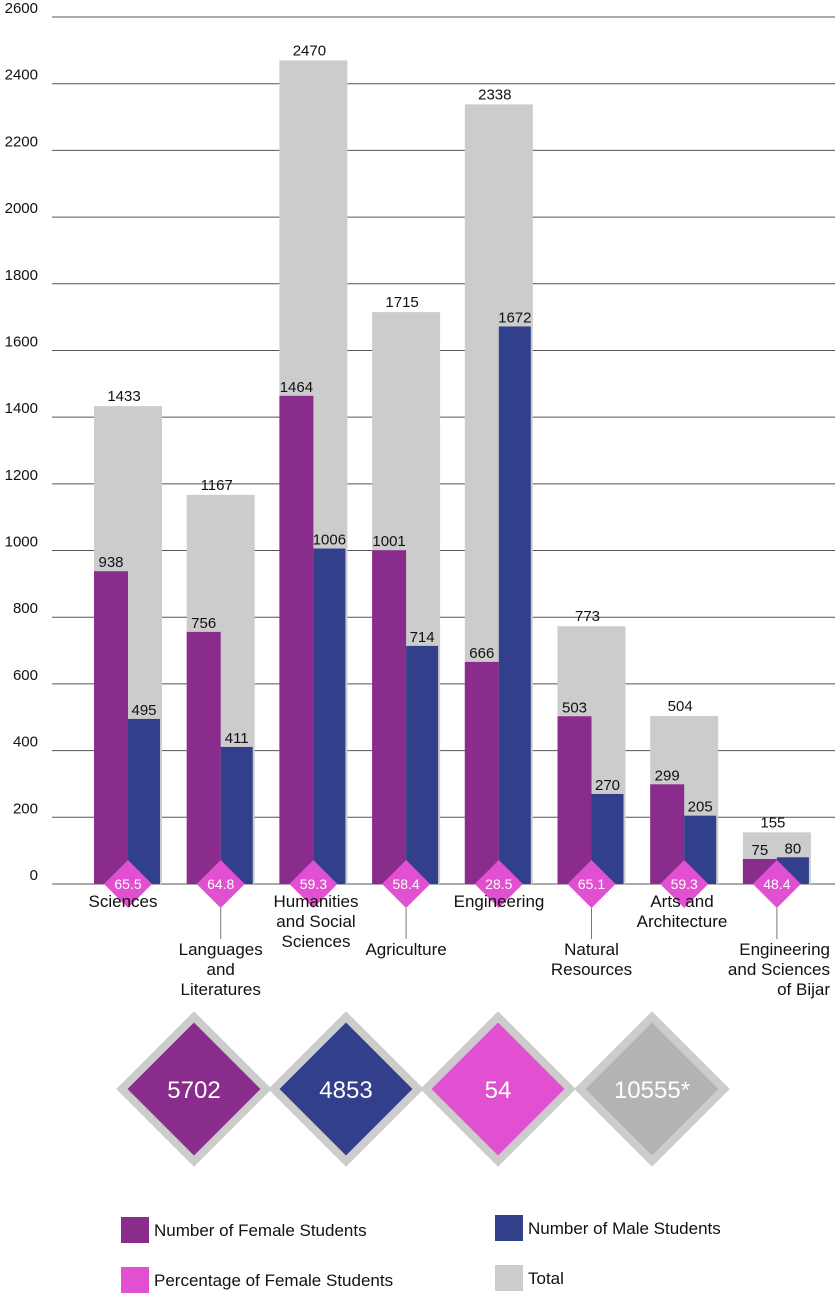 The height and width of the screenshot is (1316, 835). I want to click on male-value-label: 495, so click(143, 710).